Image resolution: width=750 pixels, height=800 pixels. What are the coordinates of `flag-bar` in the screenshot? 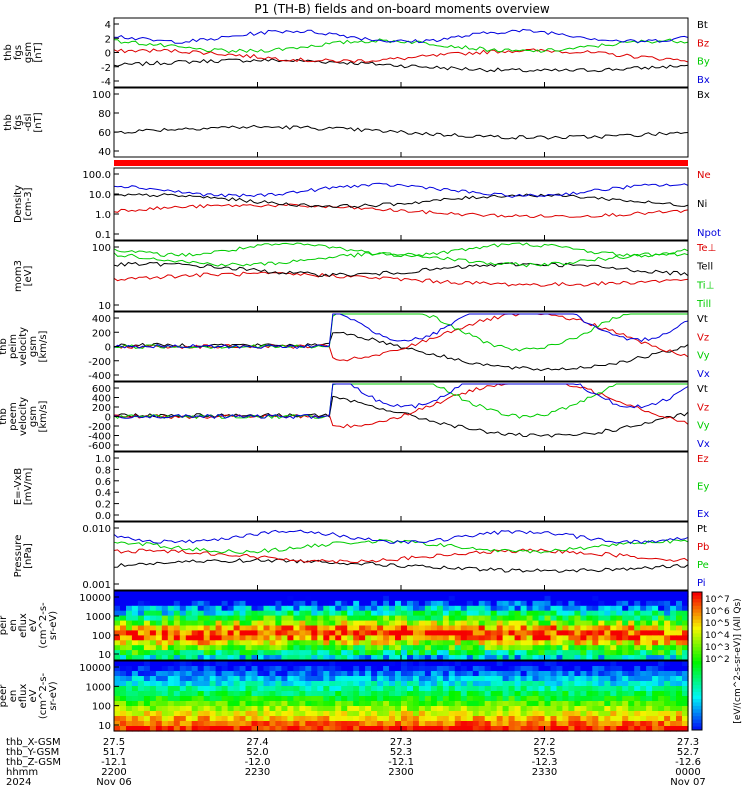 It's located at (401, 163).